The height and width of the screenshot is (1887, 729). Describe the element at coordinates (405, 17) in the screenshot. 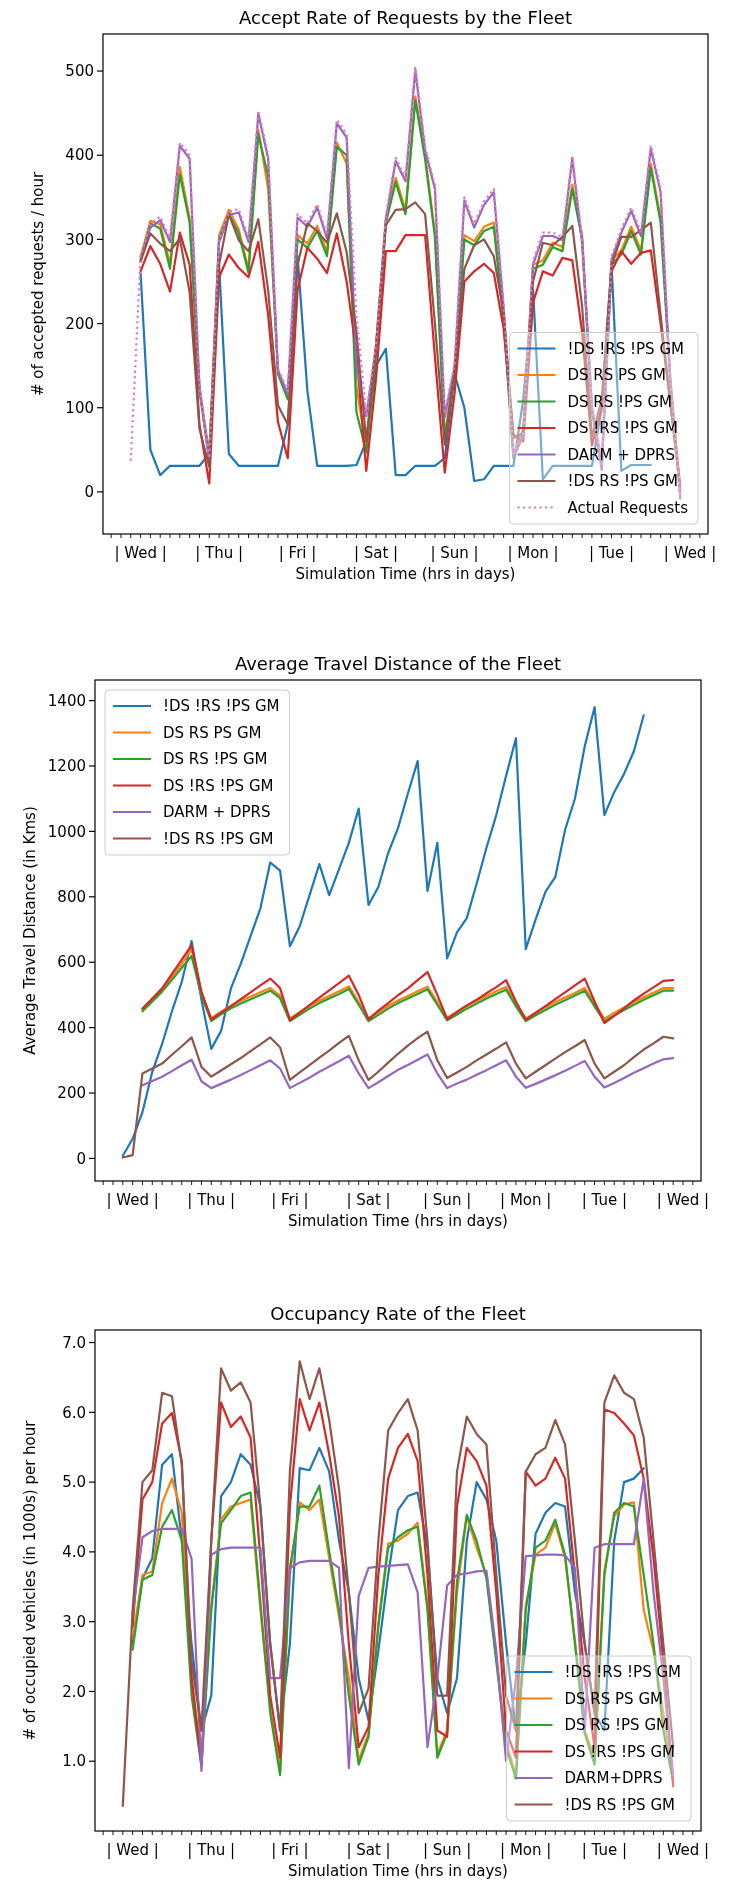

I see `chart-title: Accept Rate of Requests by the Fleet` at that location.